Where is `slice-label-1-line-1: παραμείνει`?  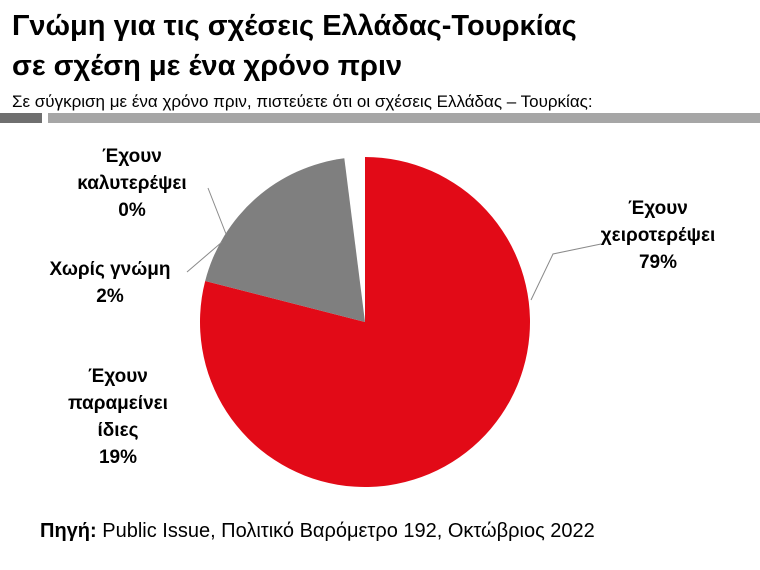 slice-label-1-line-1: παραμείνει is located at coordinates (118, 403).